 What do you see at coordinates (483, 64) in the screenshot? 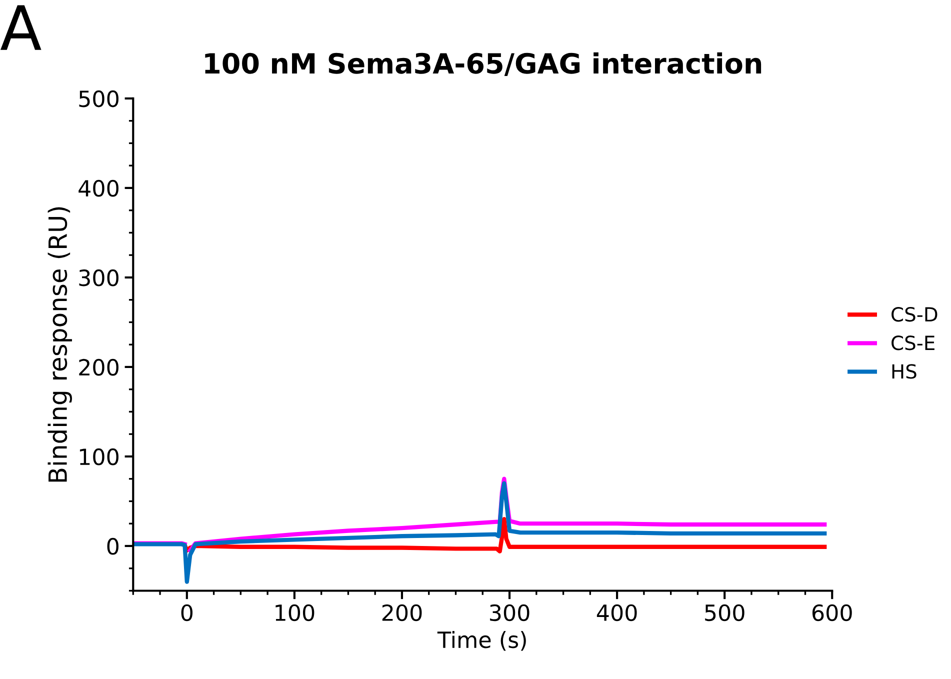
I see `chart-title: 100 nM Sema3A-65/GAG interaction` at bounding box center [483, 64].